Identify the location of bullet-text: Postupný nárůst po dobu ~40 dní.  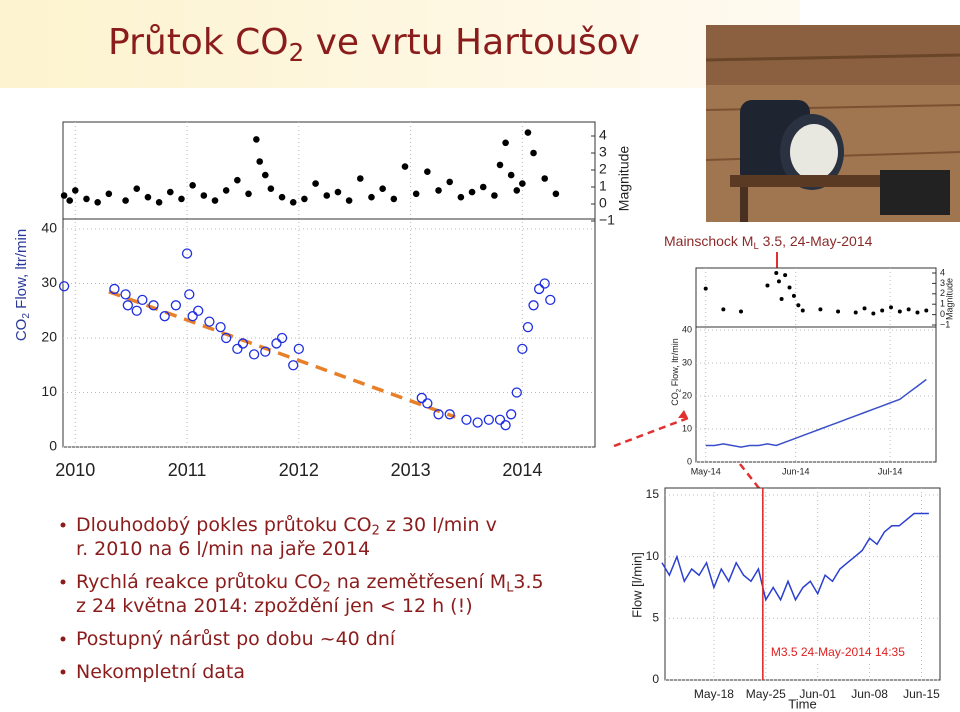
(236, 639).